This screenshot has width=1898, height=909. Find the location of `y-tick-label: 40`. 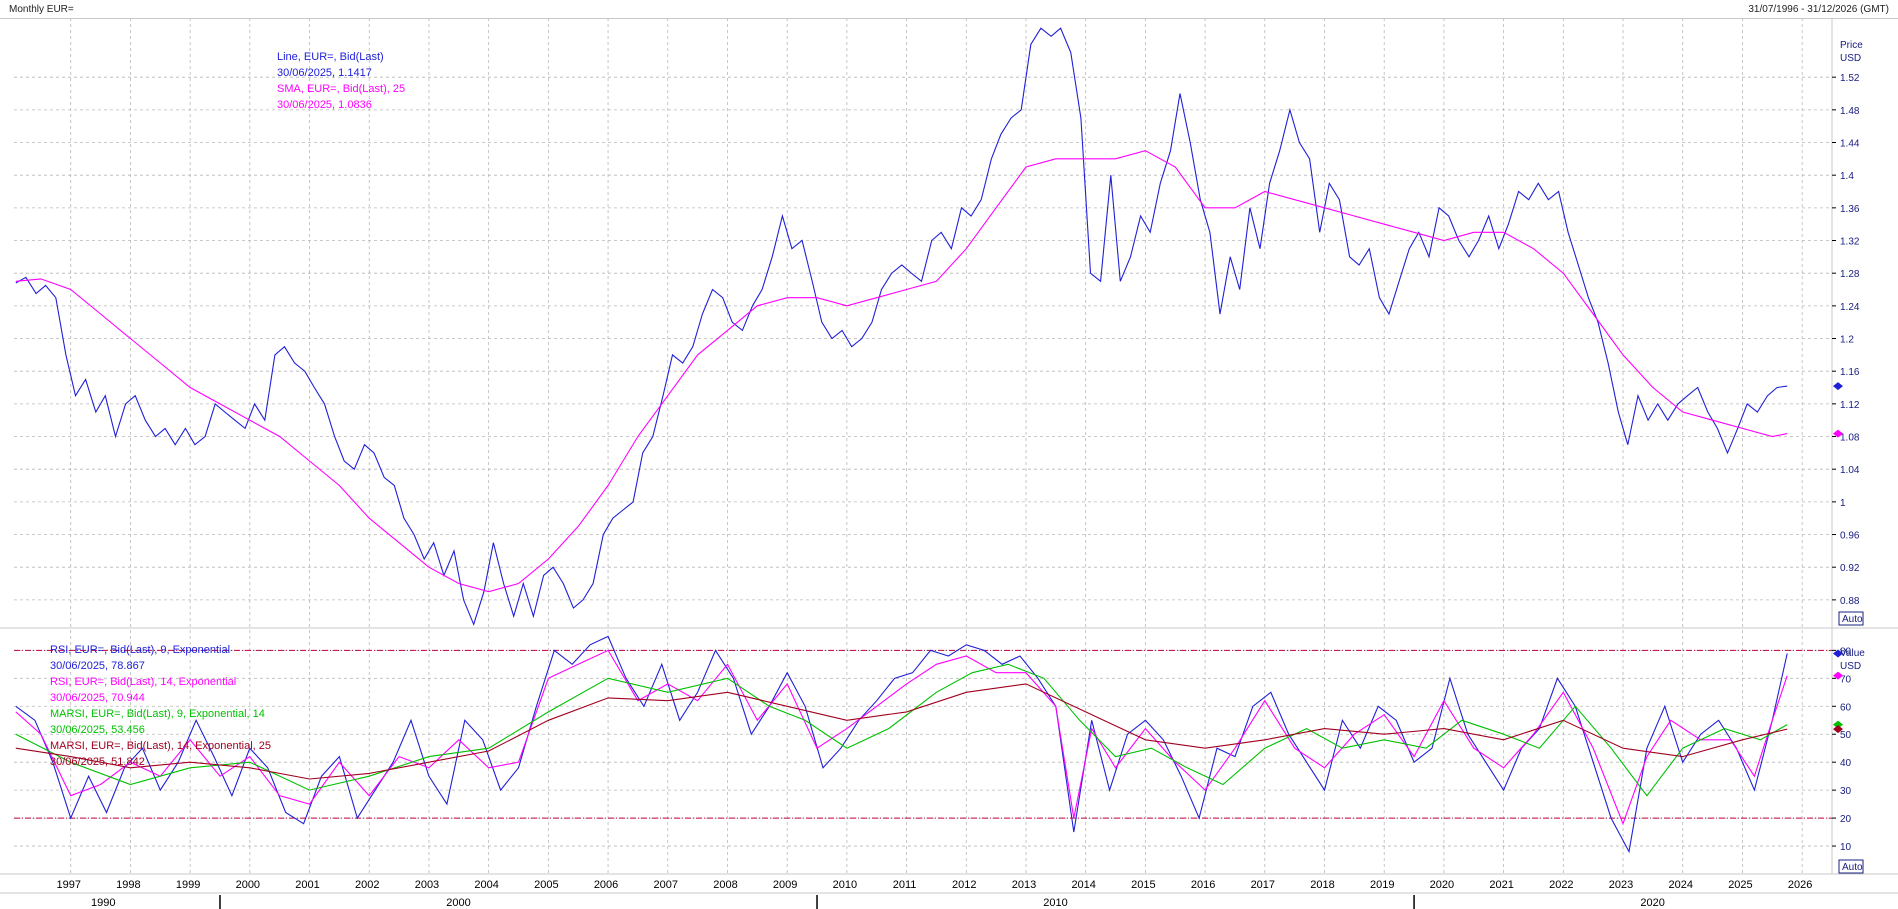

y-tick-label: 40 is located at coordinates (1846, 763).